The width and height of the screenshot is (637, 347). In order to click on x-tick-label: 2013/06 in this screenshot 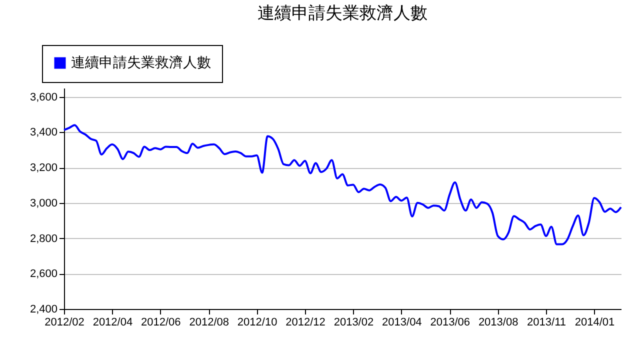, I will do `click(450, 322)`.